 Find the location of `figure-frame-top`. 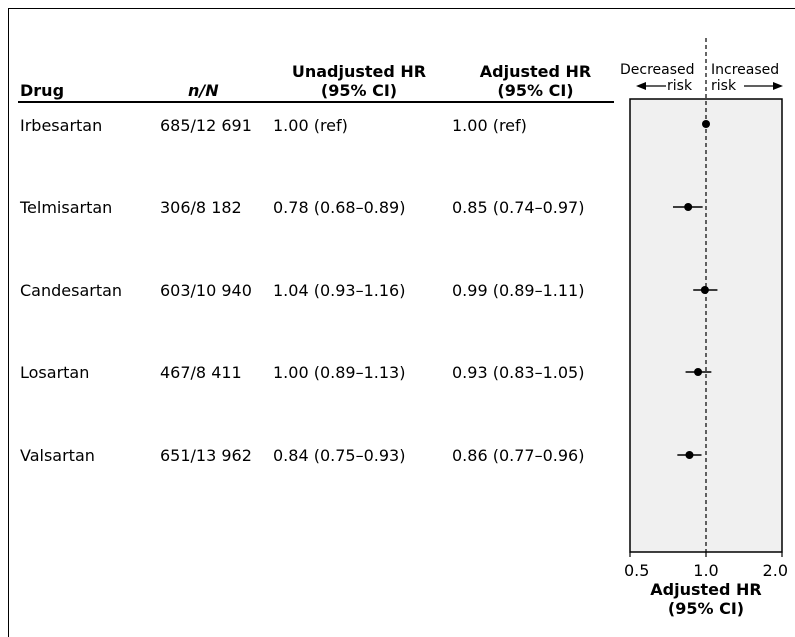

figure-frame-top is located at coordinates (401, 8).